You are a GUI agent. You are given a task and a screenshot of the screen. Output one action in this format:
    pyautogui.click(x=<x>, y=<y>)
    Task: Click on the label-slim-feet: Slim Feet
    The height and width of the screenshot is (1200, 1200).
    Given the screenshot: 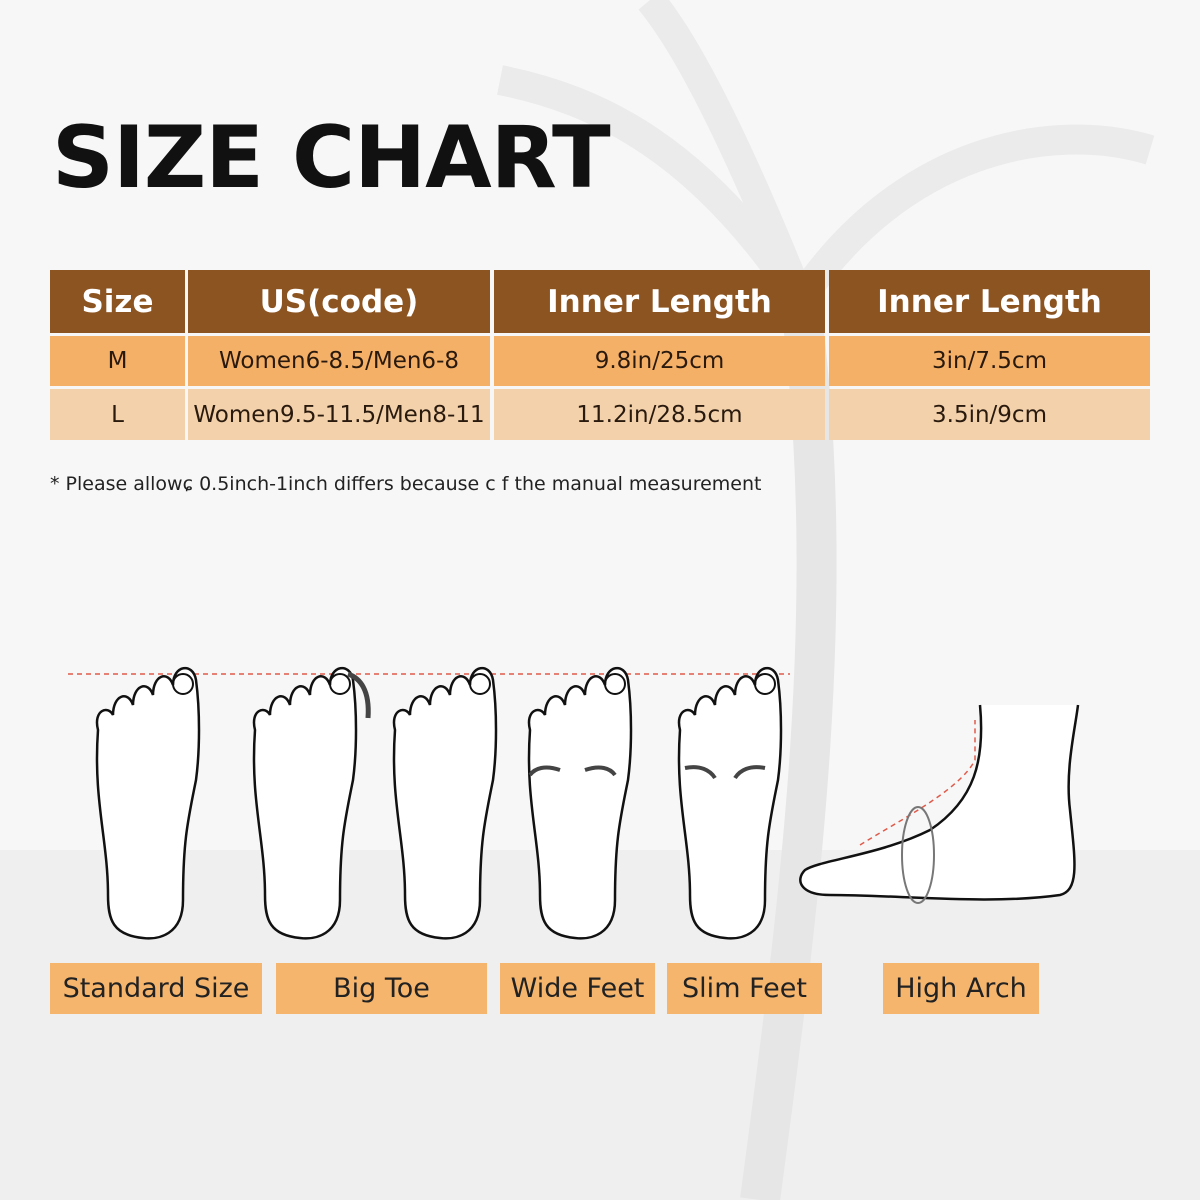 What is the action you would take?
    pyautogui.click(x=744, y=988)
    